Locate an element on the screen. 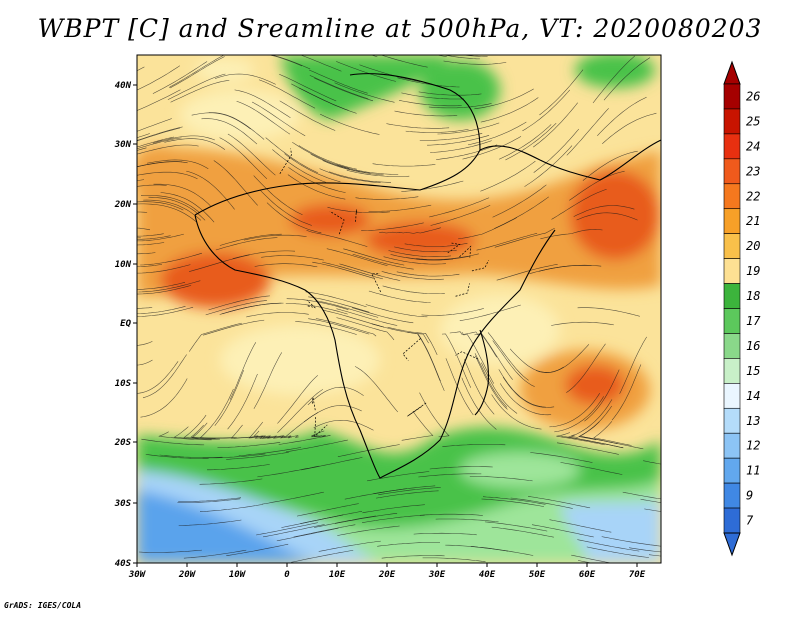 Image resolution: width=800 pixels, height=618 pixels. colorbar-label: 24 is located at coordinates (753, 146).